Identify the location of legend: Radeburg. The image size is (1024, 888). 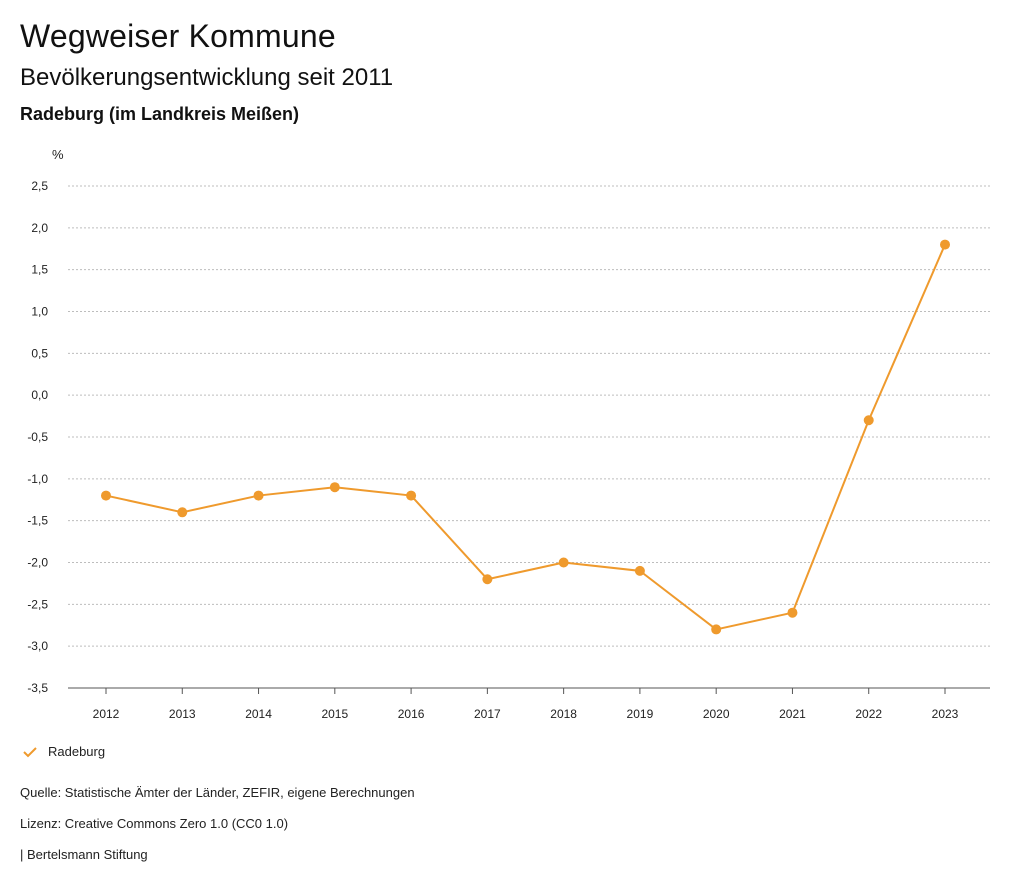
(63, 751).